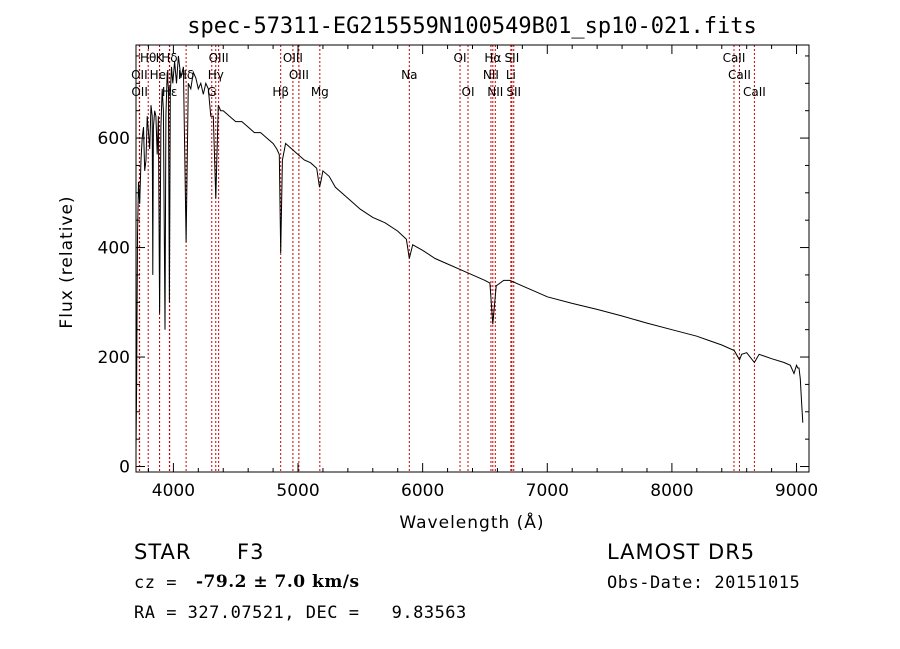 Image resolution: width=900 pixels, height=649 pixels. I want to click on line-label-17: OI, so click(468, 92).